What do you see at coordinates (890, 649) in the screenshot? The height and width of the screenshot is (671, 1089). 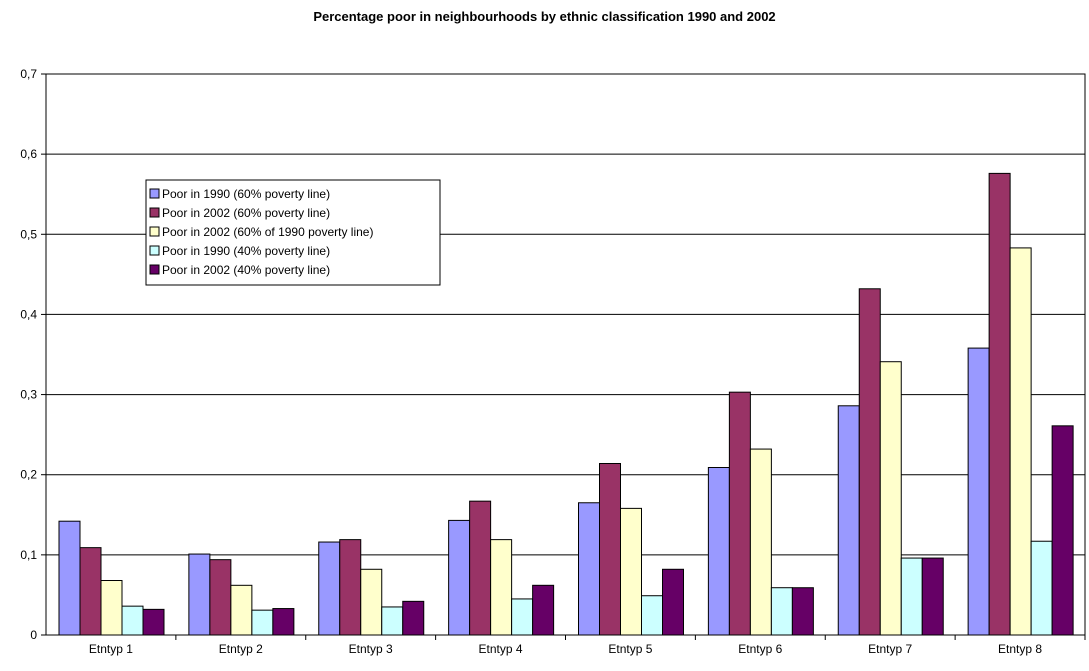 I see `x-tick-label: Etntyp 7` at bounding box center [890, 649].